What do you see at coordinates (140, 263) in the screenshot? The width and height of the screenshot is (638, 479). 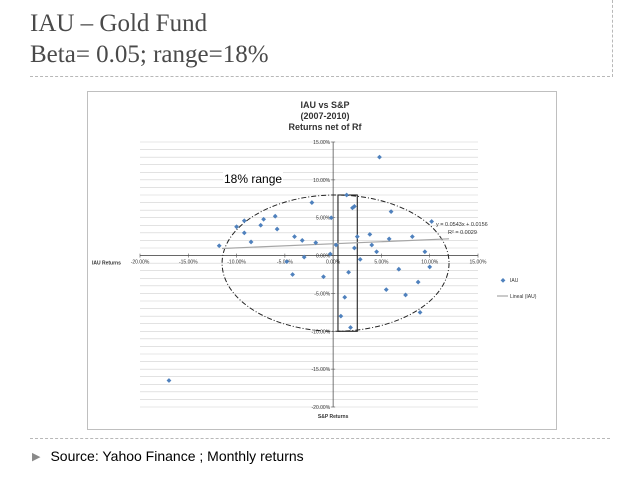 I see `x-tick-label: -20.00%` at bounding box center [140, 263].